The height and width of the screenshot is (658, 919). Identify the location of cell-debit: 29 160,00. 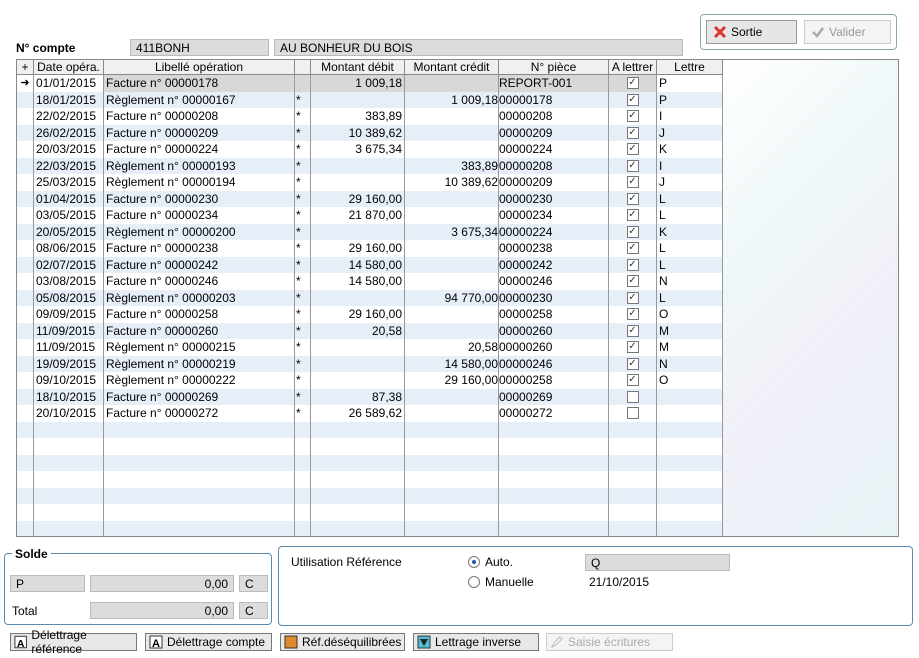
(358, 198).